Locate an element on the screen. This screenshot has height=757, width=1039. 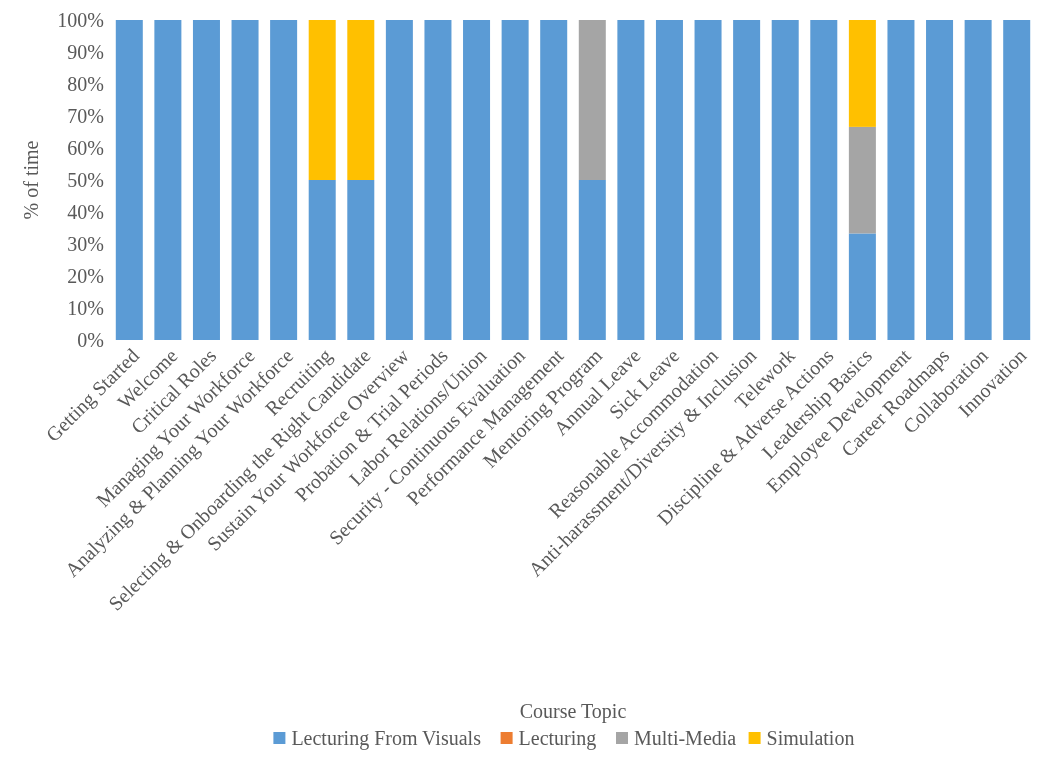
legend-label: Lecturing is located at coordinates (557, 738).